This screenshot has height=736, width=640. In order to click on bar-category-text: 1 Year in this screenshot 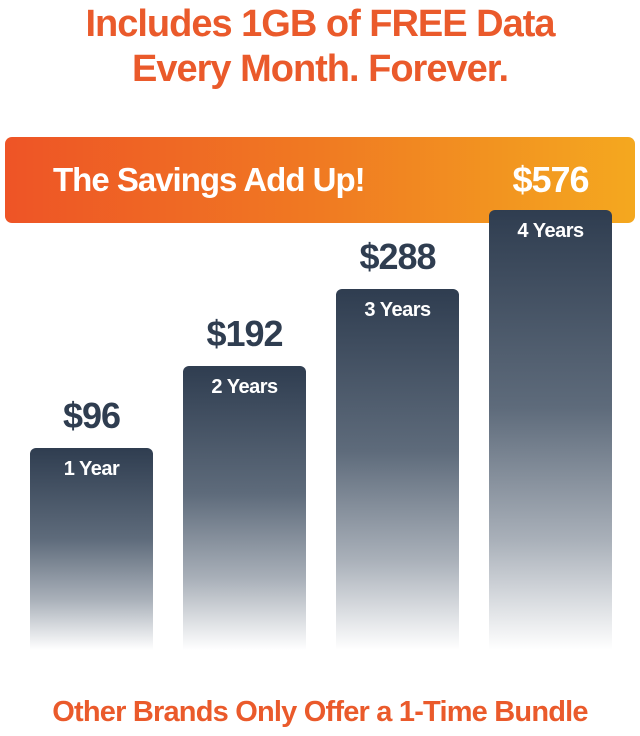, I will do `click(91, 469)`.